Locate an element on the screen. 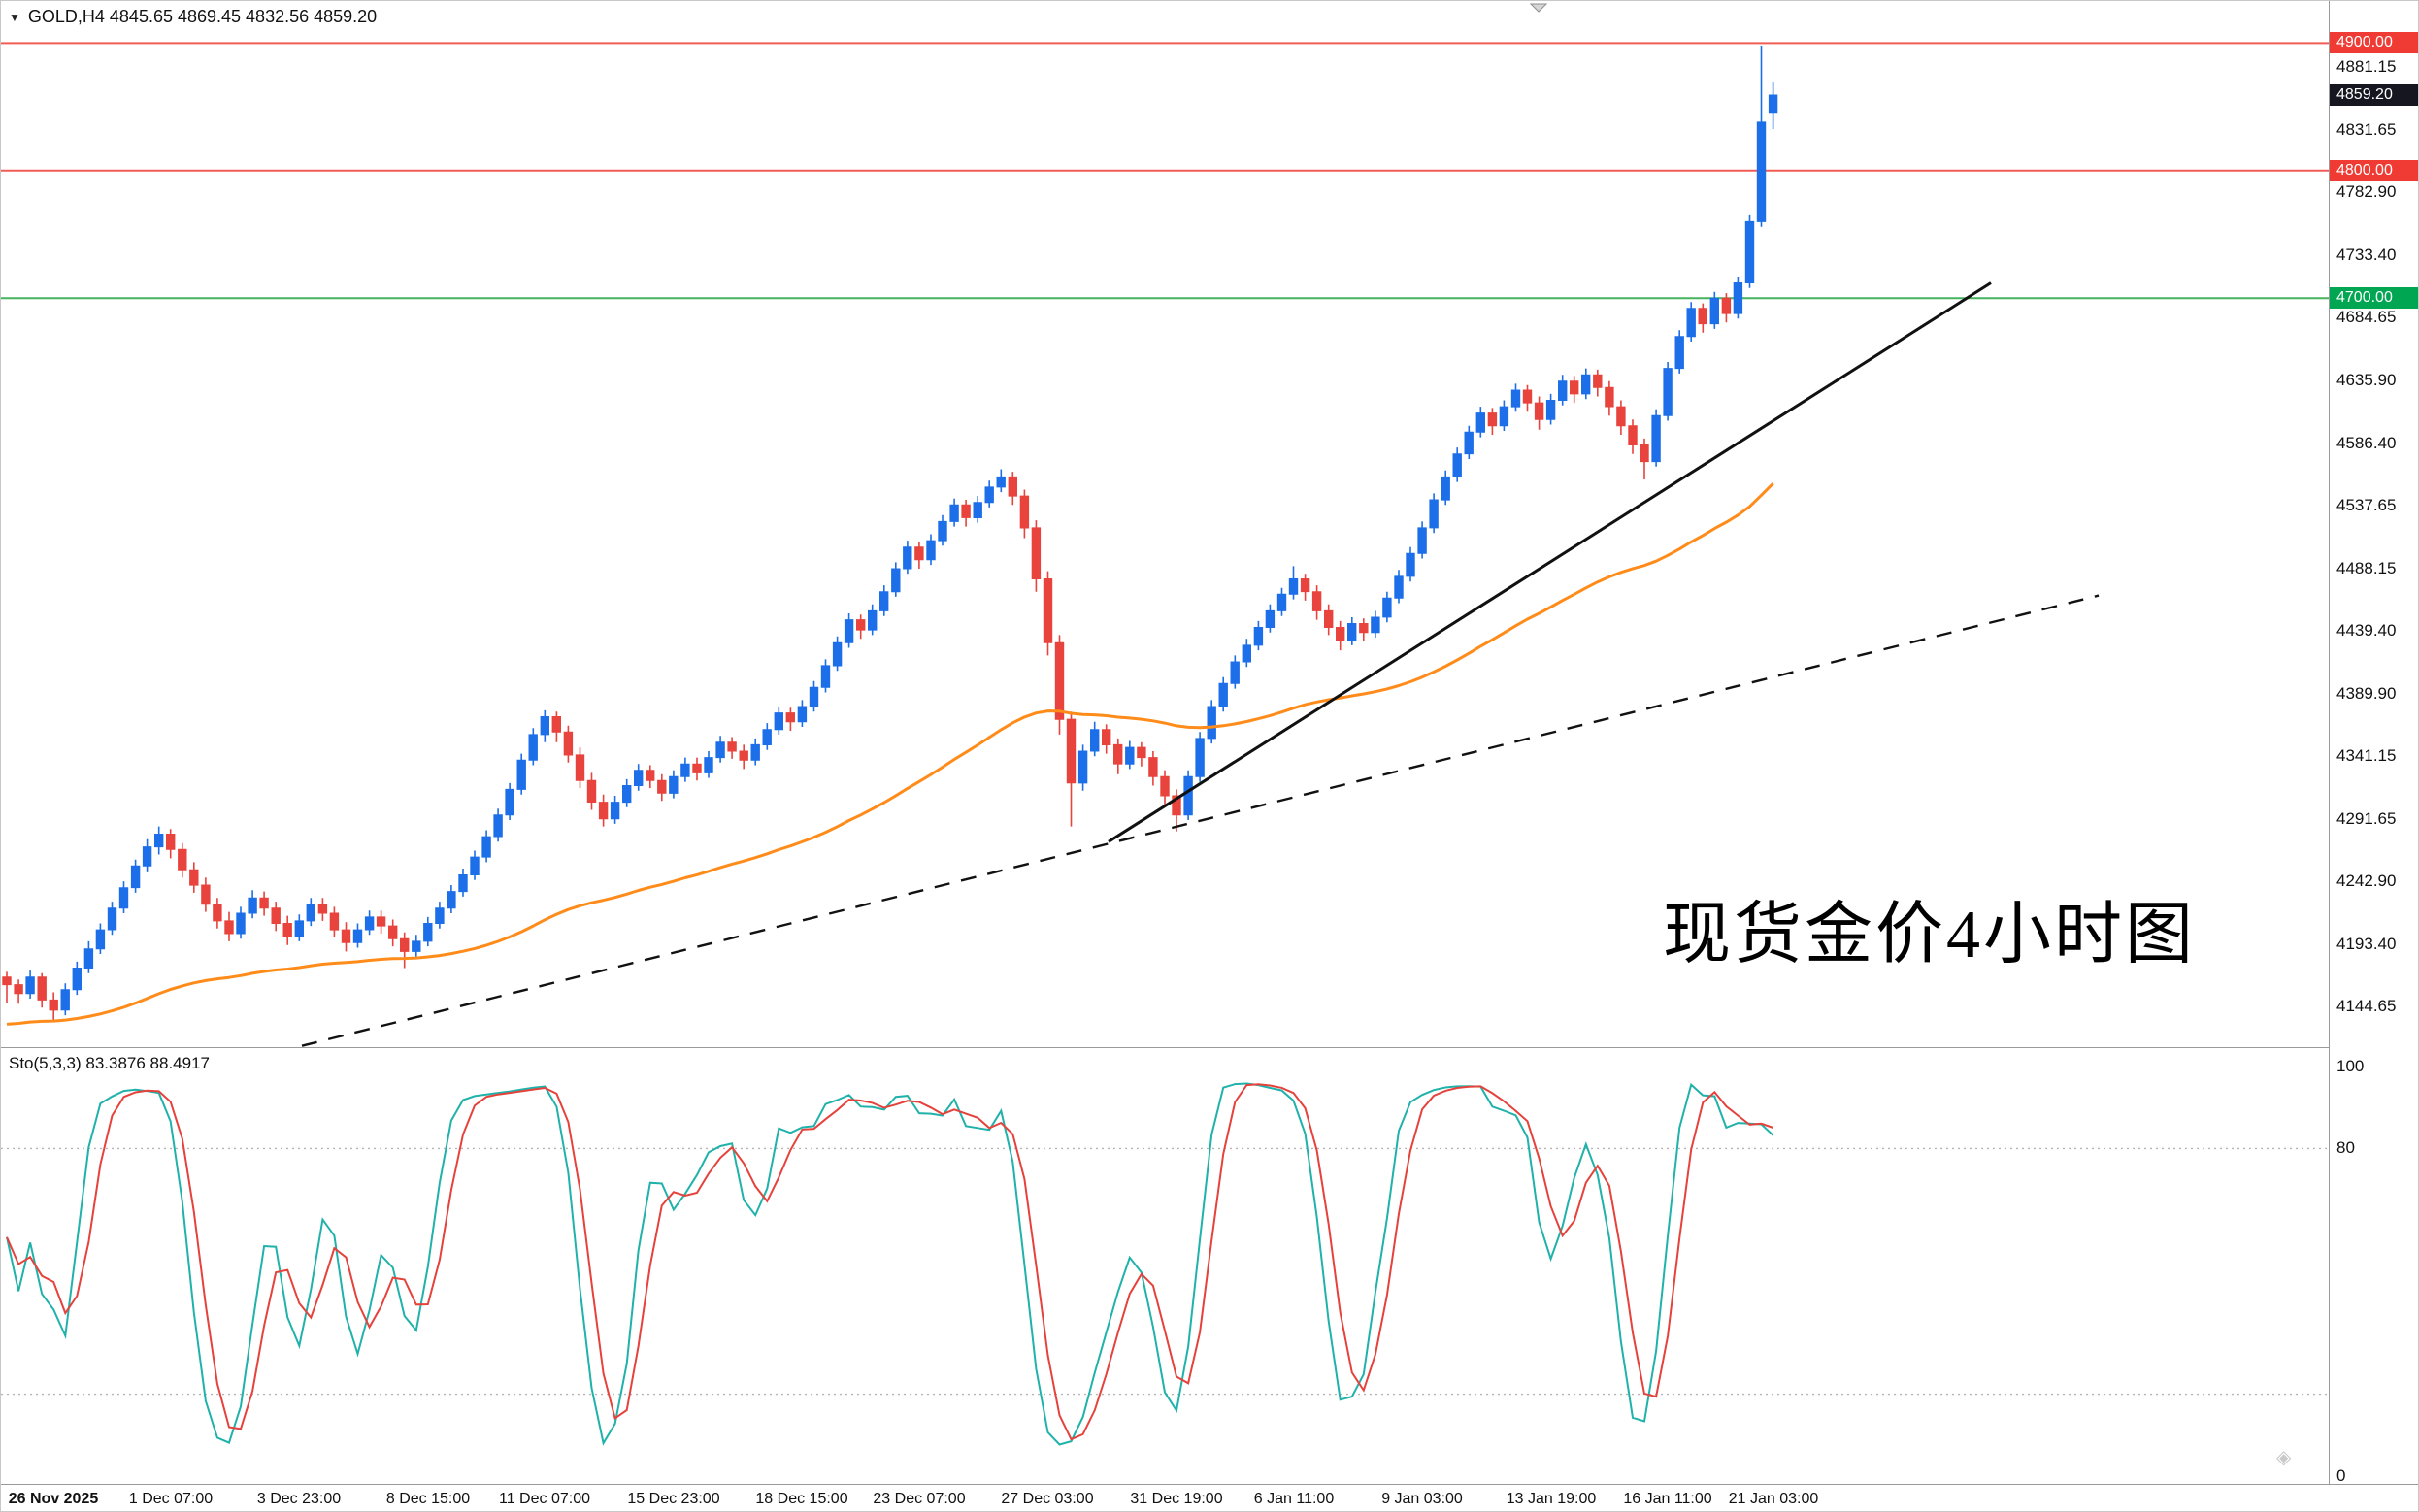 The image size is (2419, 1512). price-tick-label: 4831.65 is located at coordinates (2366, 129).